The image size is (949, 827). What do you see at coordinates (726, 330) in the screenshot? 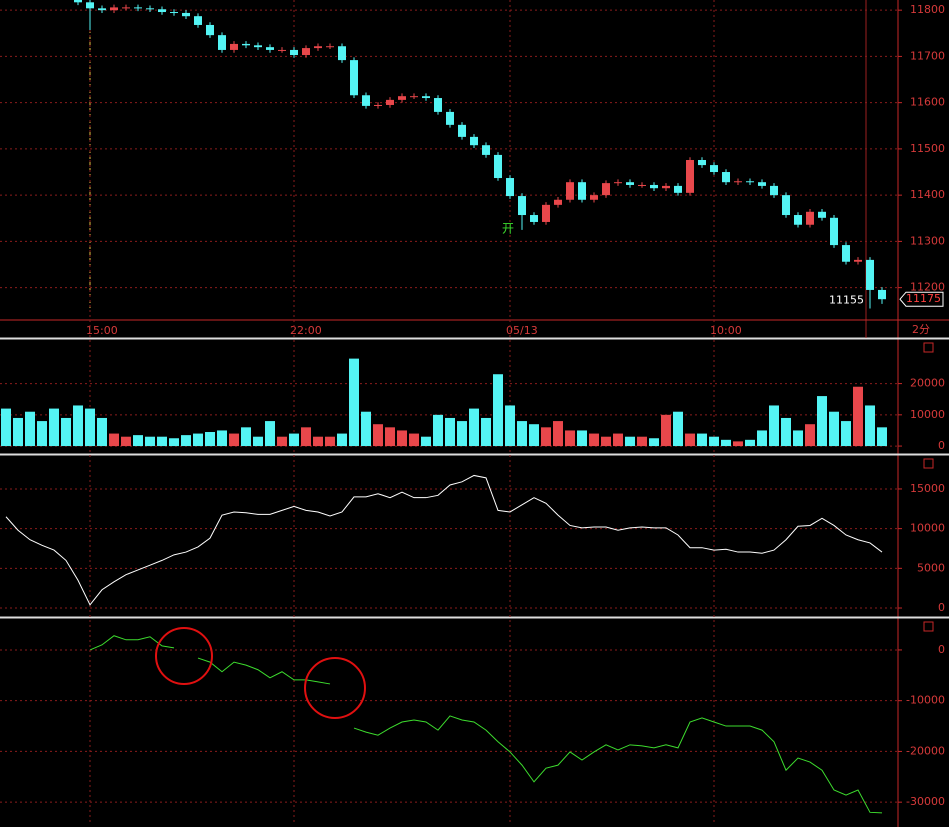
I see `x-tick-label: 10:00` at bounding box center [726, 330].